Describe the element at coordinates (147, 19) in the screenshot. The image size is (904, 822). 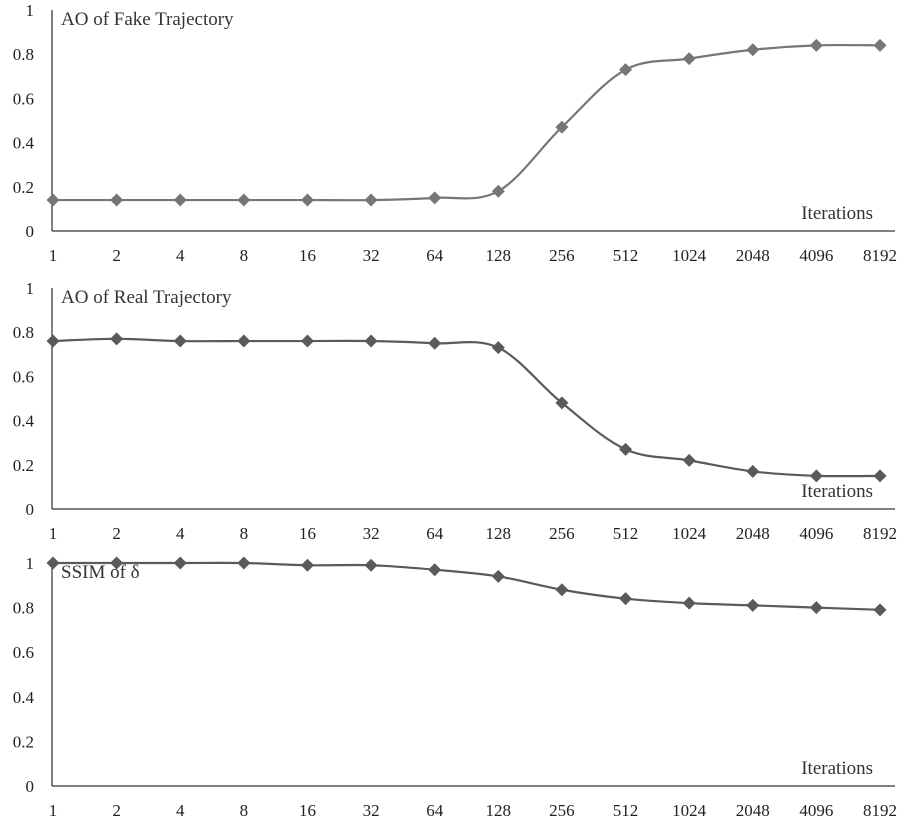
I see `chart-title: AO of Fake Trajectory` at that location.